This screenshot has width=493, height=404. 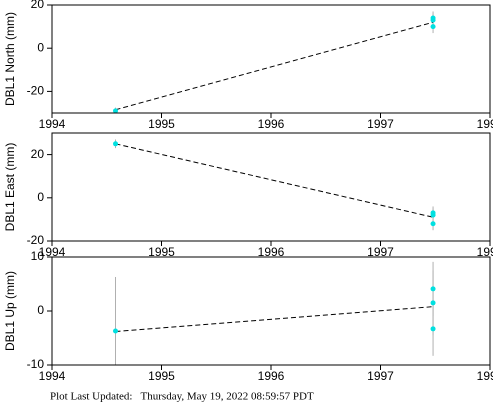 What do you see at coordinates (10, 59) in the screenshot?
I see `y-axis-label: DBL1 North (mm)` at bounding box center [10, 59].